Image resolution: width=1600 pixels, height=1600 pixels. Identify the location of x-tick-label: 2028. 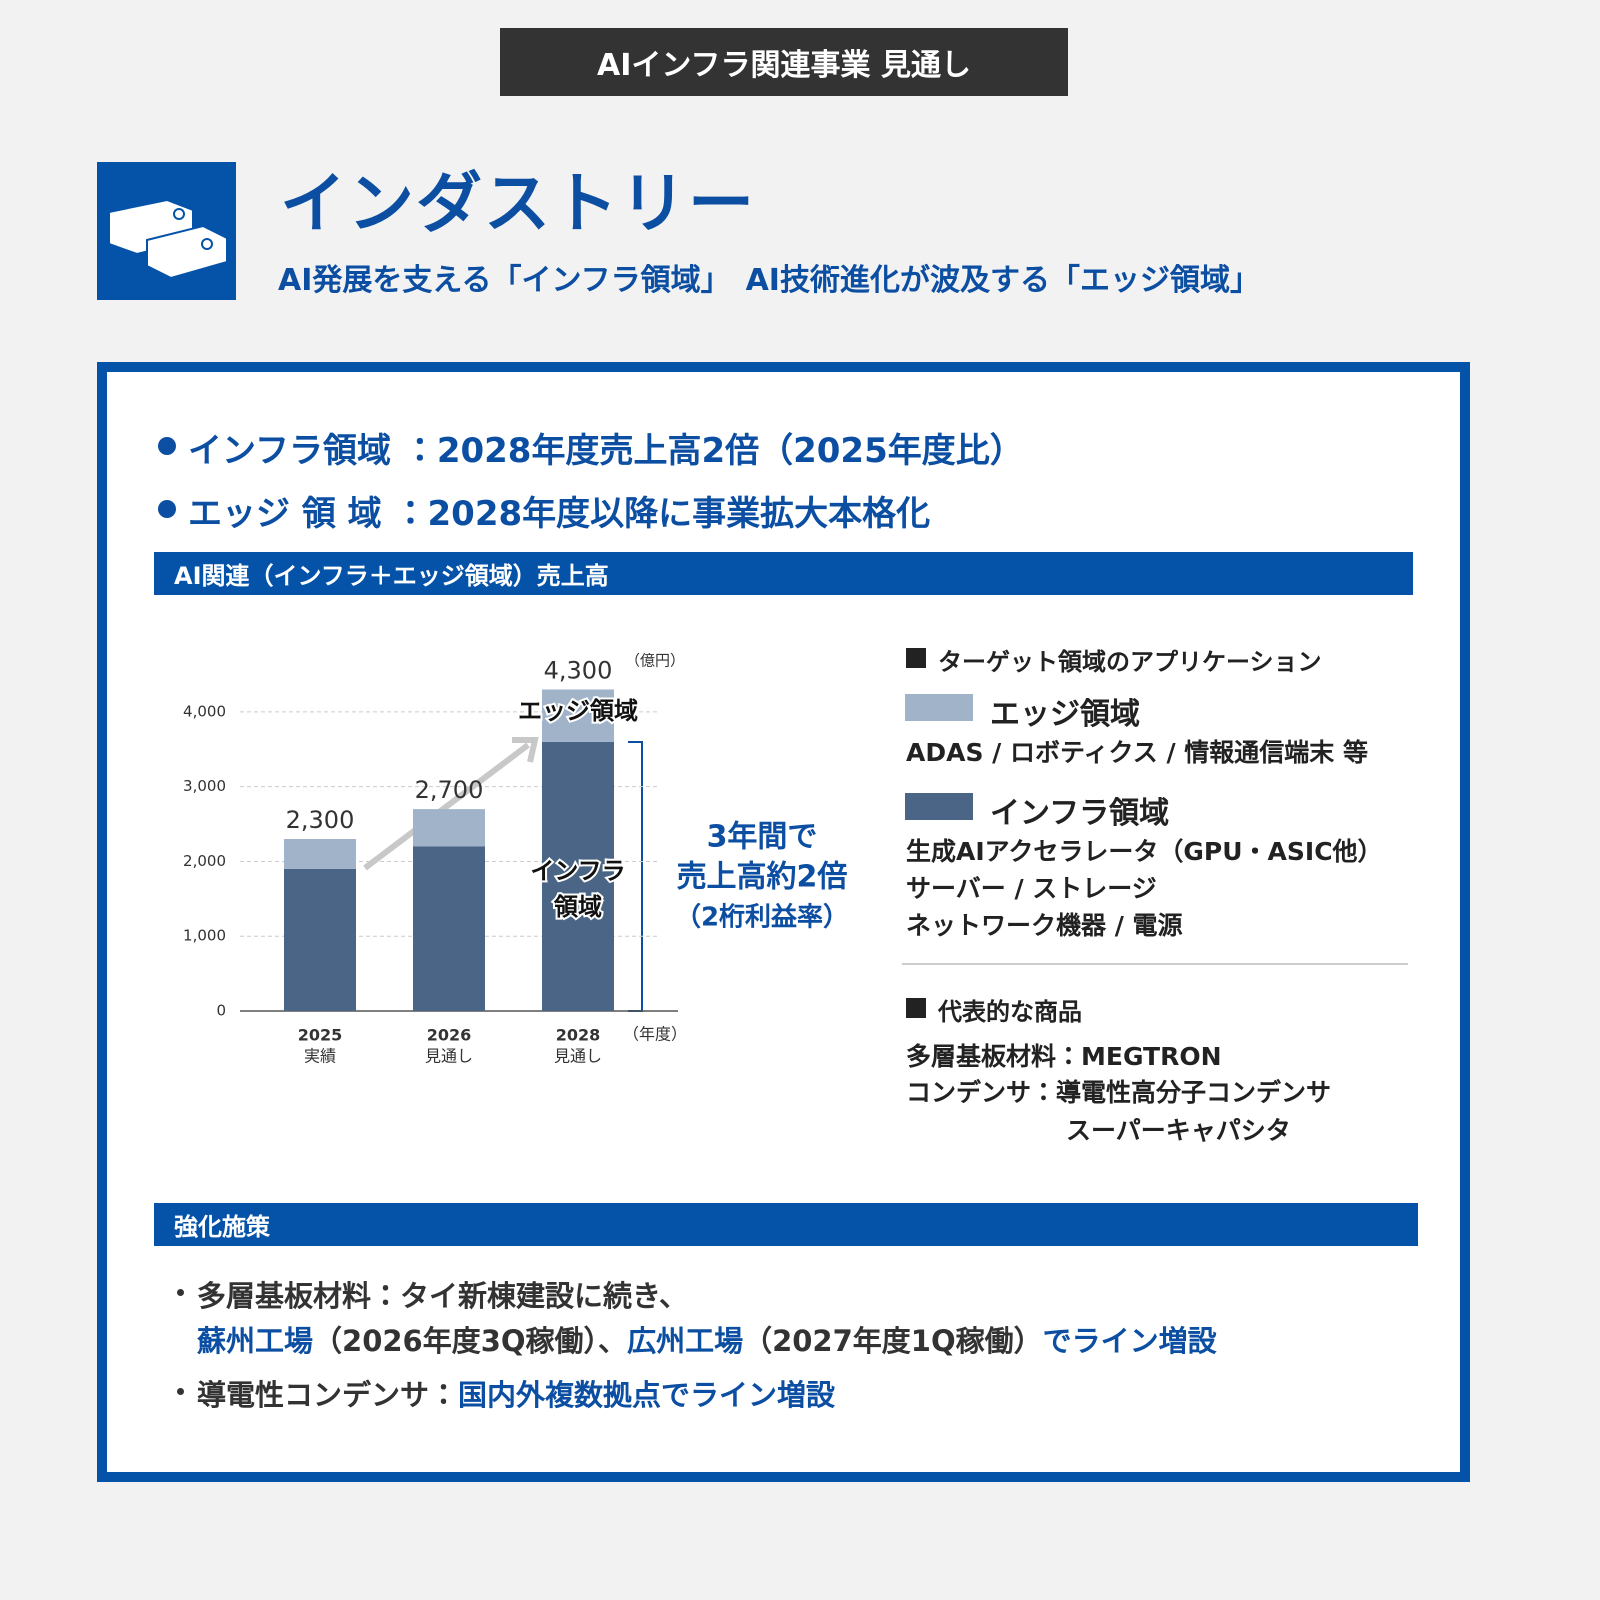
(578, 1035).